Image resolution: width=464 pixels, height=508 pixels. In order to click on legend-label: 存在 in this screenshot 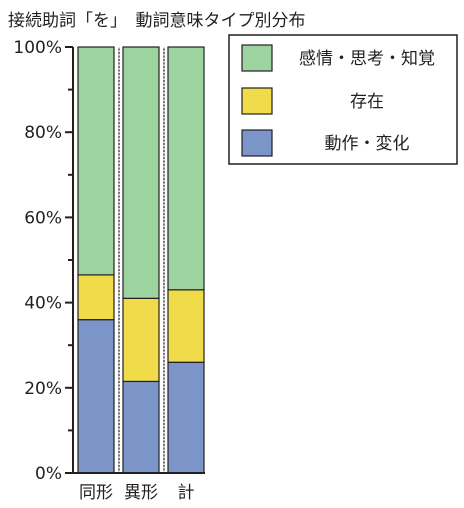, I will do `click(367, 102)`.